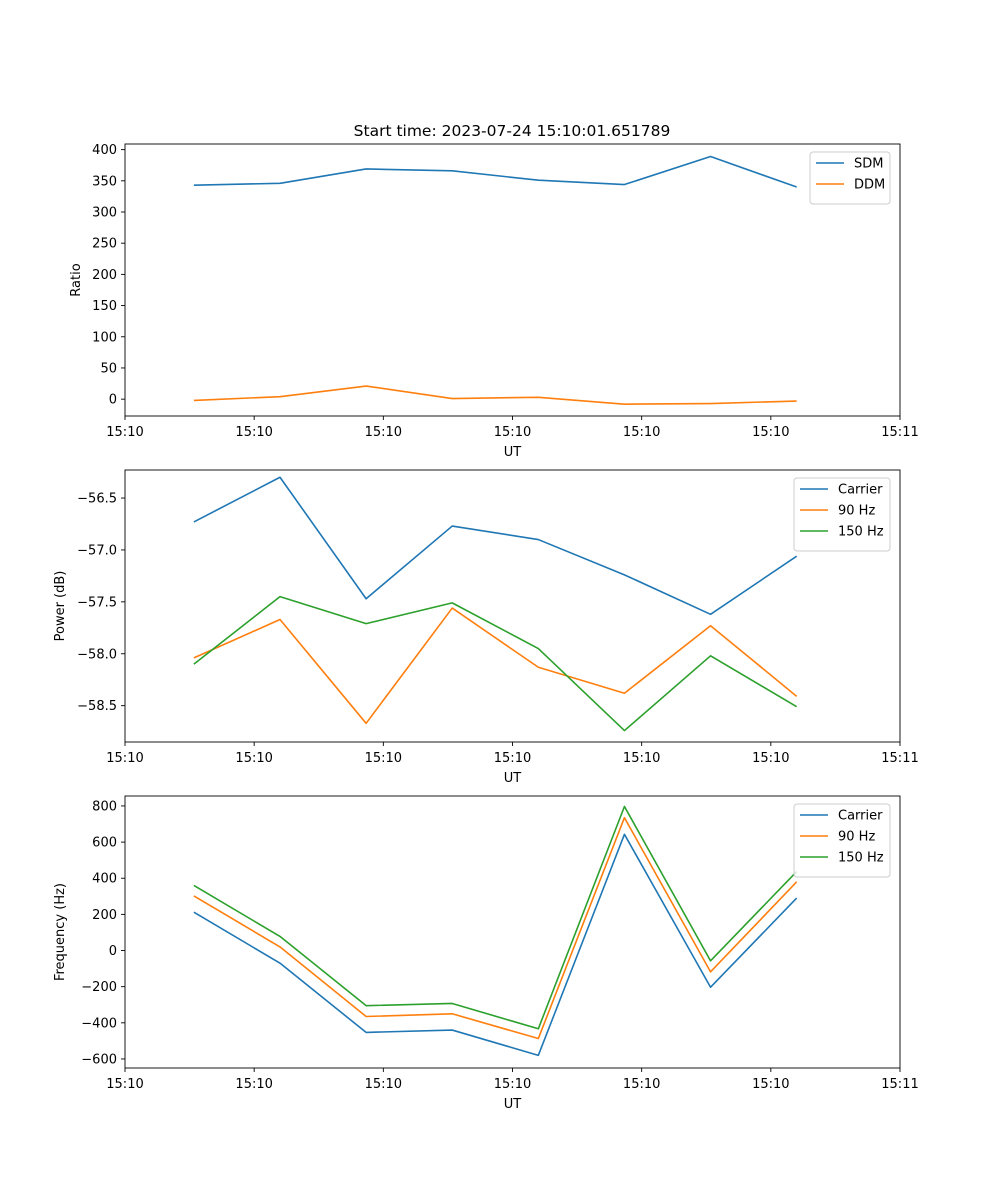  What do you see at coordinates (868, 164) in the screenshot?
I see `legend-label: SDM` at bounding box center [868, 164].